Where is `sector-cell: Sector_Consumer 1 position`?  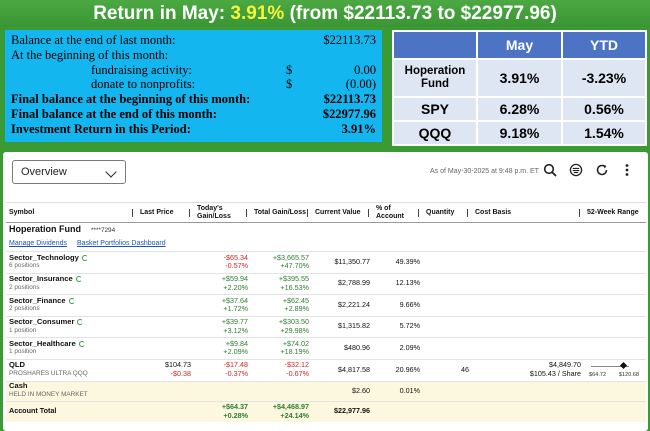
sector-cell: Sector_Consumer 1 position is located at coordinates (71, 327).